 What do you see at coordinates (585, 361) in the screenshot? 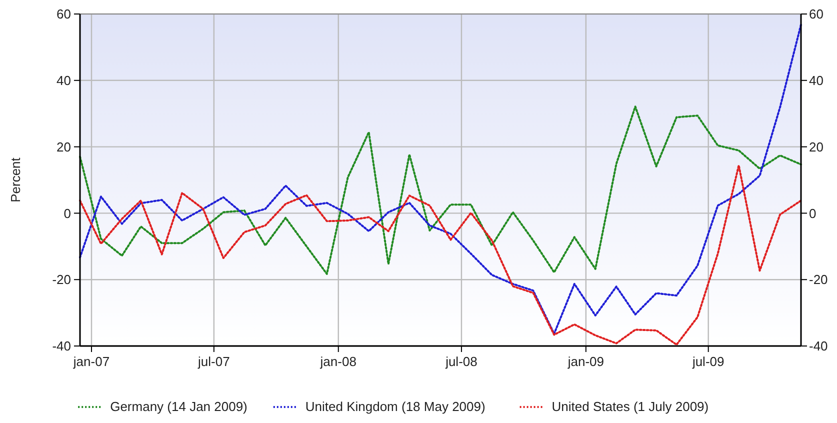
I see `x-tick-label: jan-09` at bounding box center [585, 361].